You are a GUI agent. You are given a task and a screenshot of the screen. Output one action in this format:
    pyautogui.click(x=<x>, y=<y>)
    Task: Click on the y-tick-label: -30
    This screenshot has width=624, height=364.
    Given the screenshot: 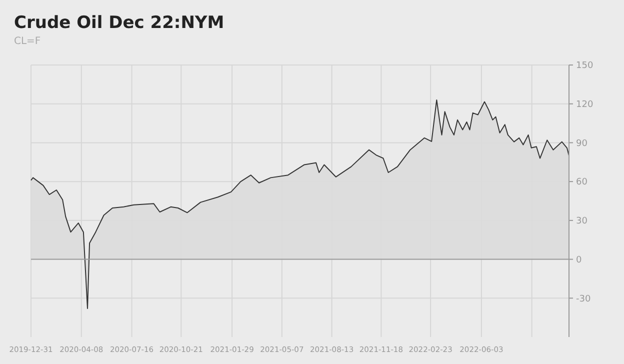 What is the action you would take?
    pyautogui.click(x=583, y=299)
    